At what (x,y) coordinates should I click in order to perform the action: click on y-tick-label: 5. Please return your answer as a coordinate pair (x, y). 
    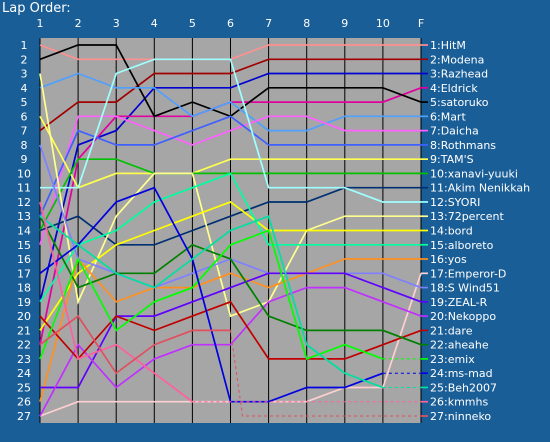
    Looking at the image, I should click on (24, 102).